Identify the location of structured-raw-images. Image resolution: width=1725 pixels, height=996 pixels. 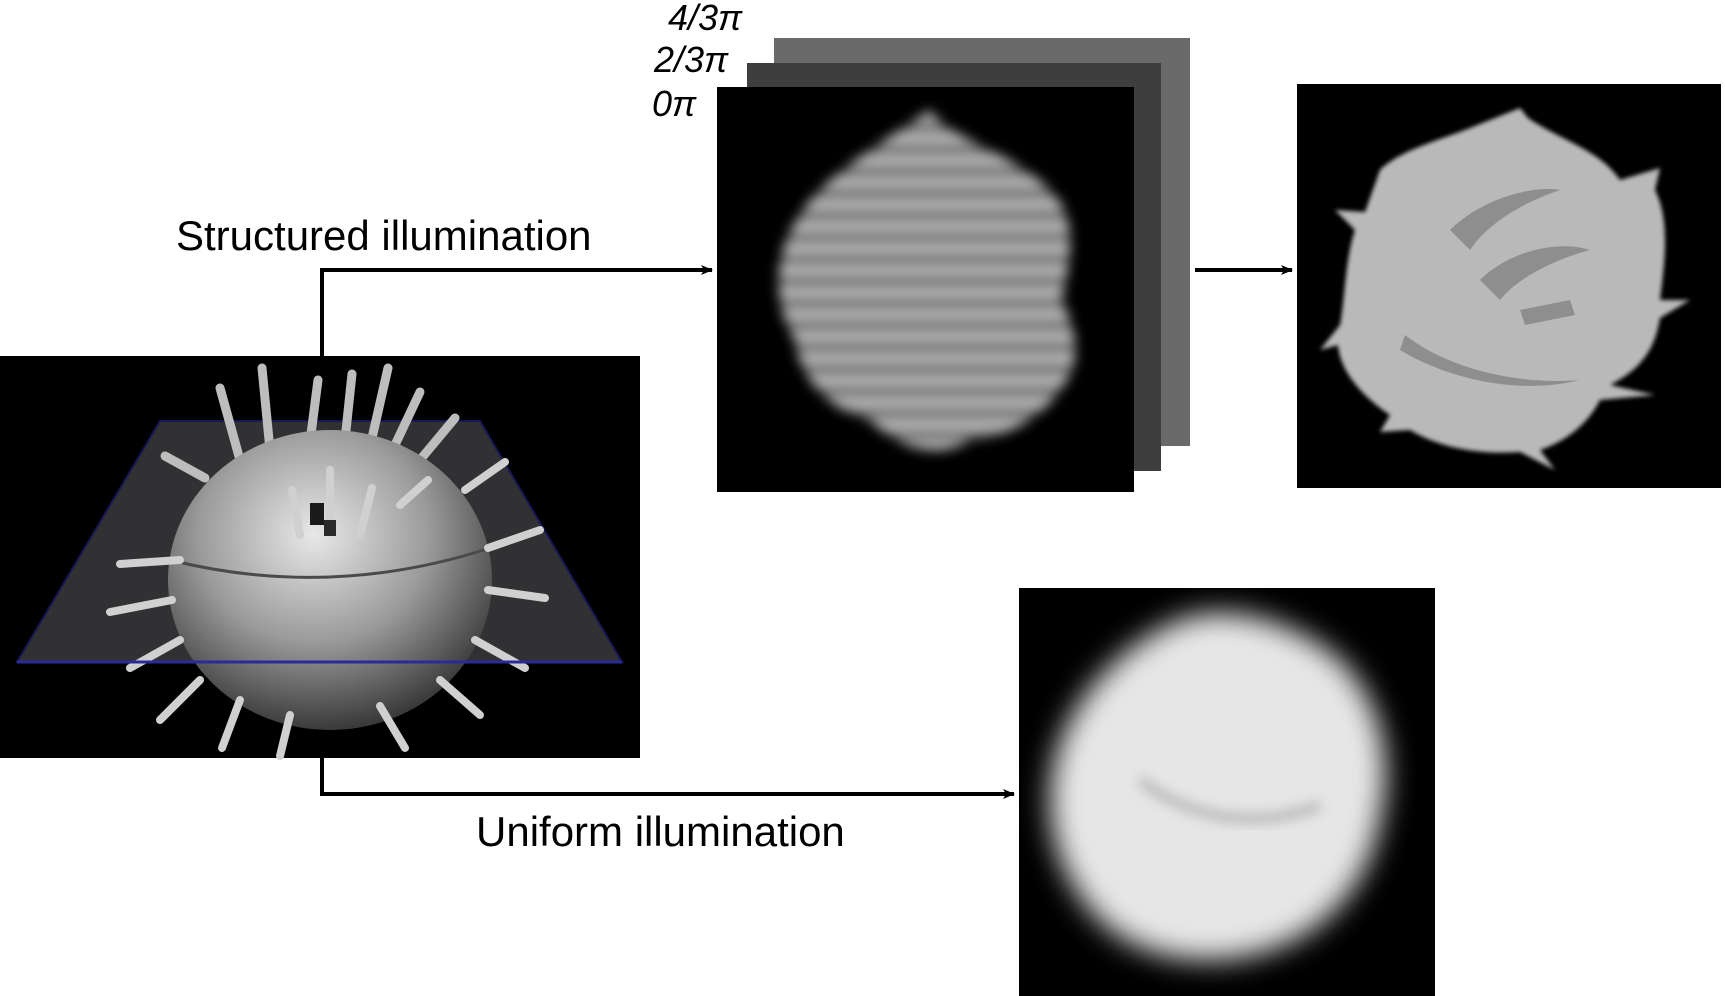
(953, 265).